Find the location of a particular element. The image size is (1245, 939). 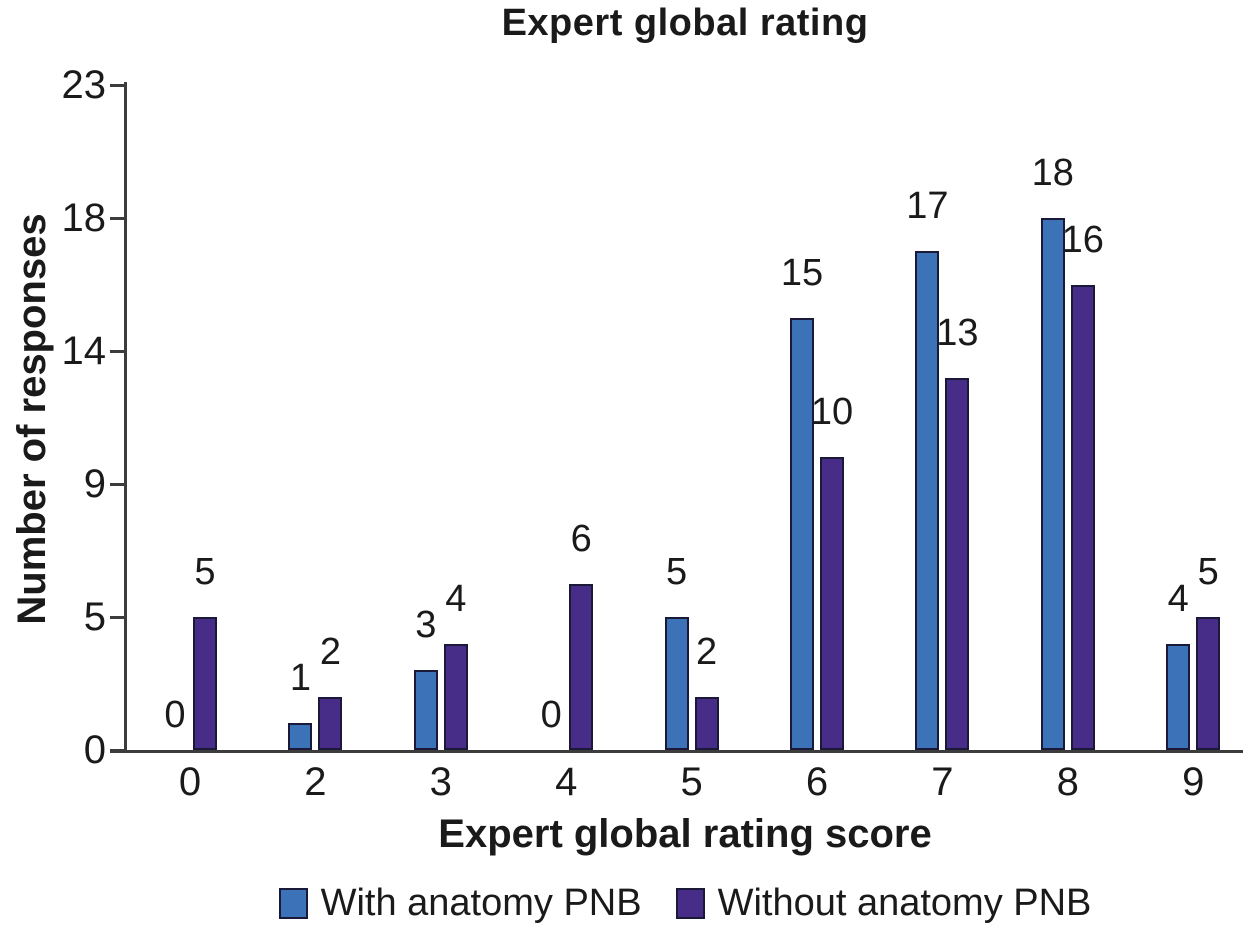

y-tick-label: 14 is located at coordinates (84, 351).